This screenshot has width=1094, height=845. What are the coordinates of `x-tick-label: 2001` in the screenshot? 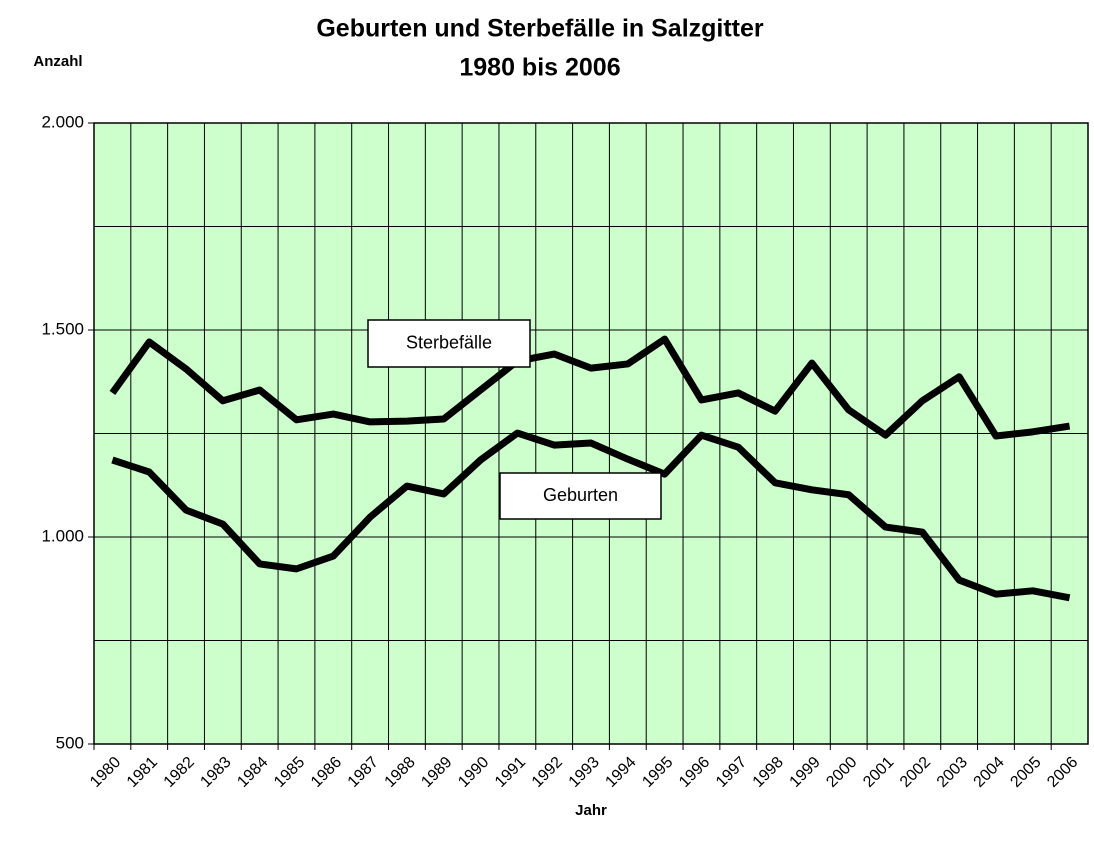 It's located at (878, 772).